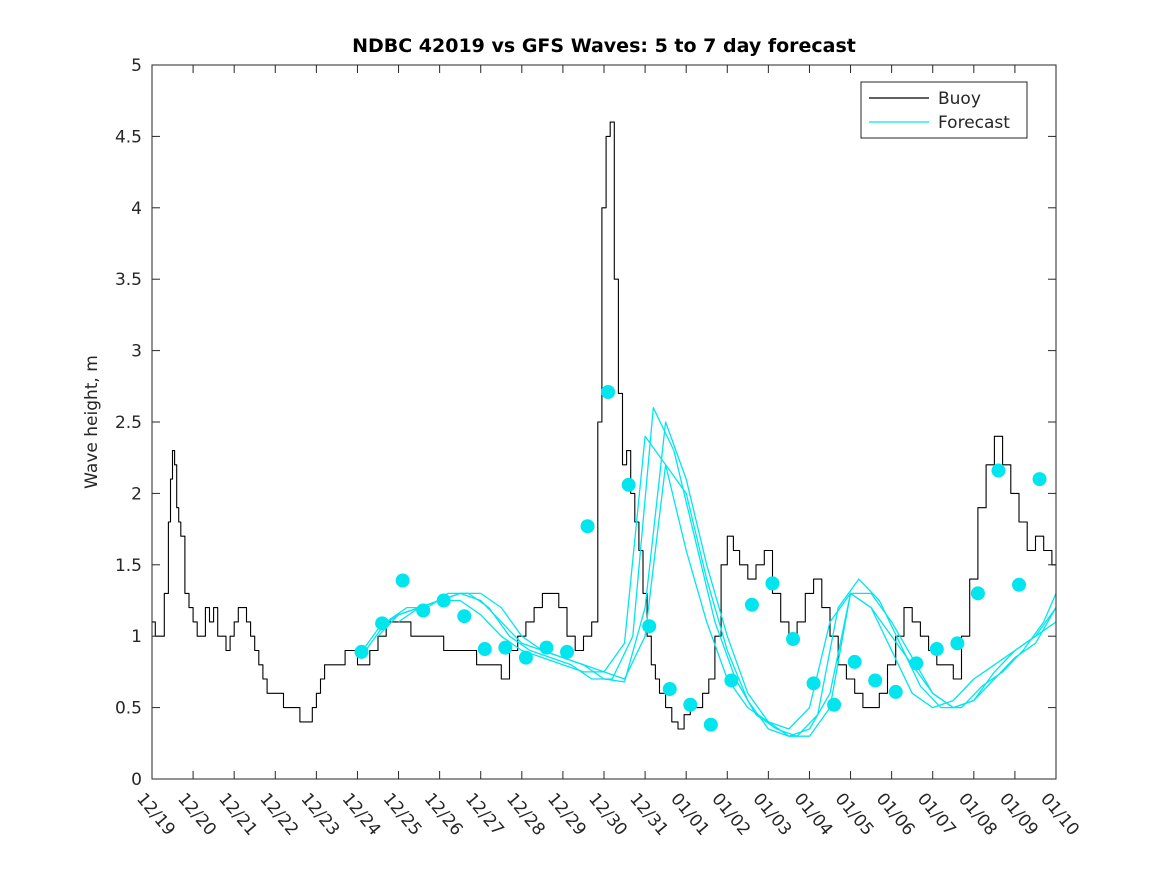  I want to click on x-tick-label: 12/23, so click(320, 814).